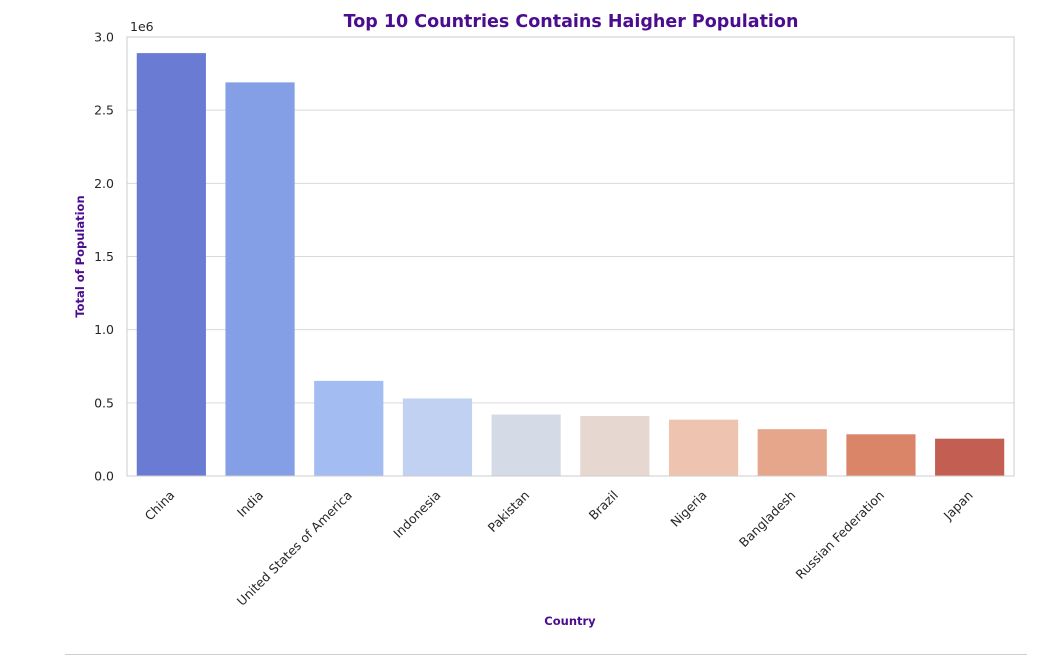  What do you see at coordinates (104, 110) in the screenshot?
I see `y-tick-label: 2.5` at bounding box center [104, 110].